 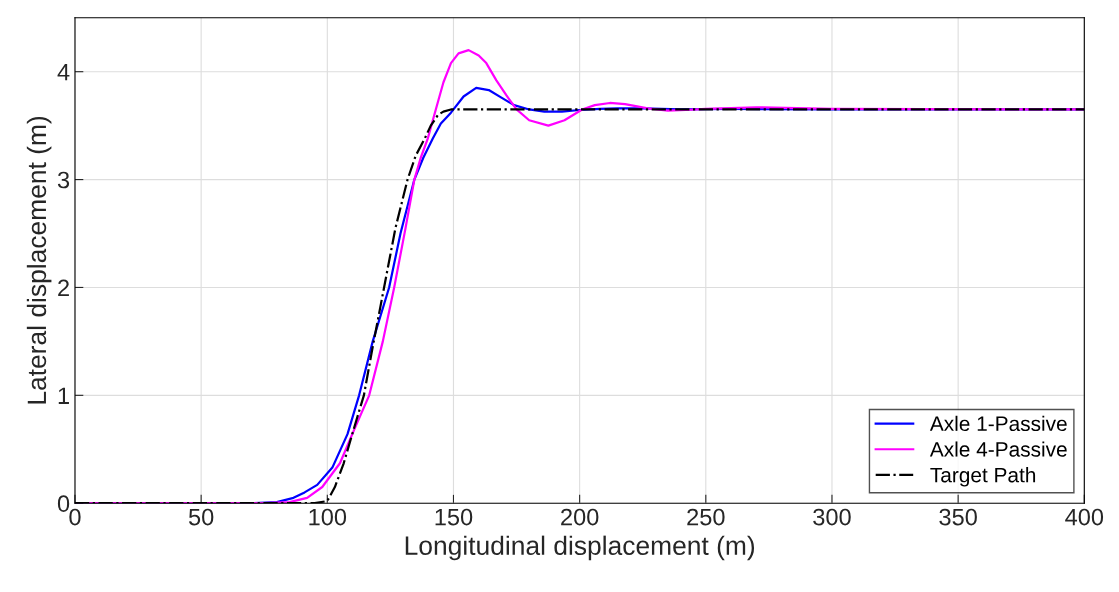 What do you see at coordinates (832, 517) in the screenshot?
I see `x-tick-label: 300` at bounding box center [832, 517].